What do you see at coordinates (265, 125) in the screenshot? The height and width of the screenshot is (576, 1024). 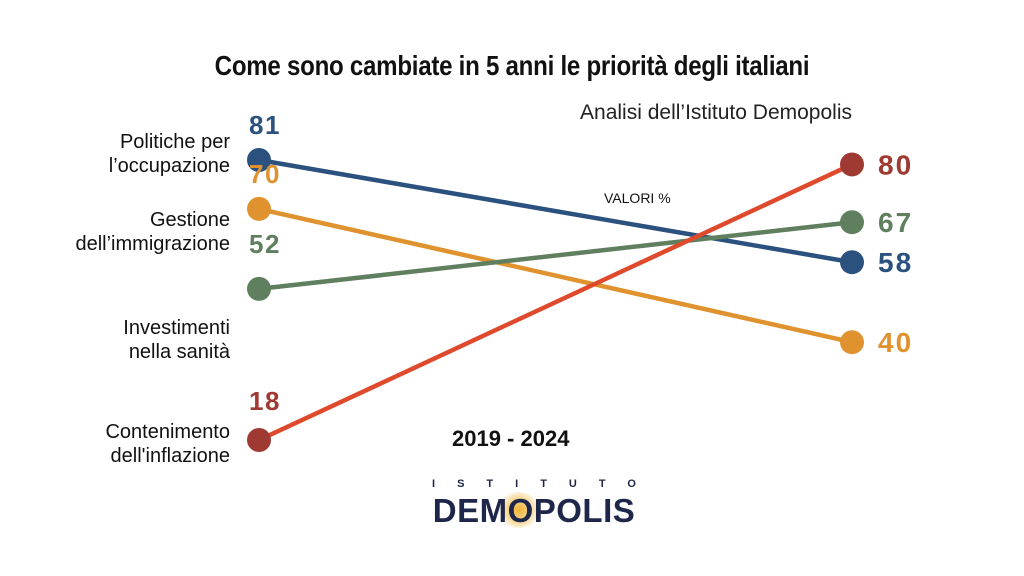 I see `value-label-2019-occupazione: 81` at bounding box center [265, 125].